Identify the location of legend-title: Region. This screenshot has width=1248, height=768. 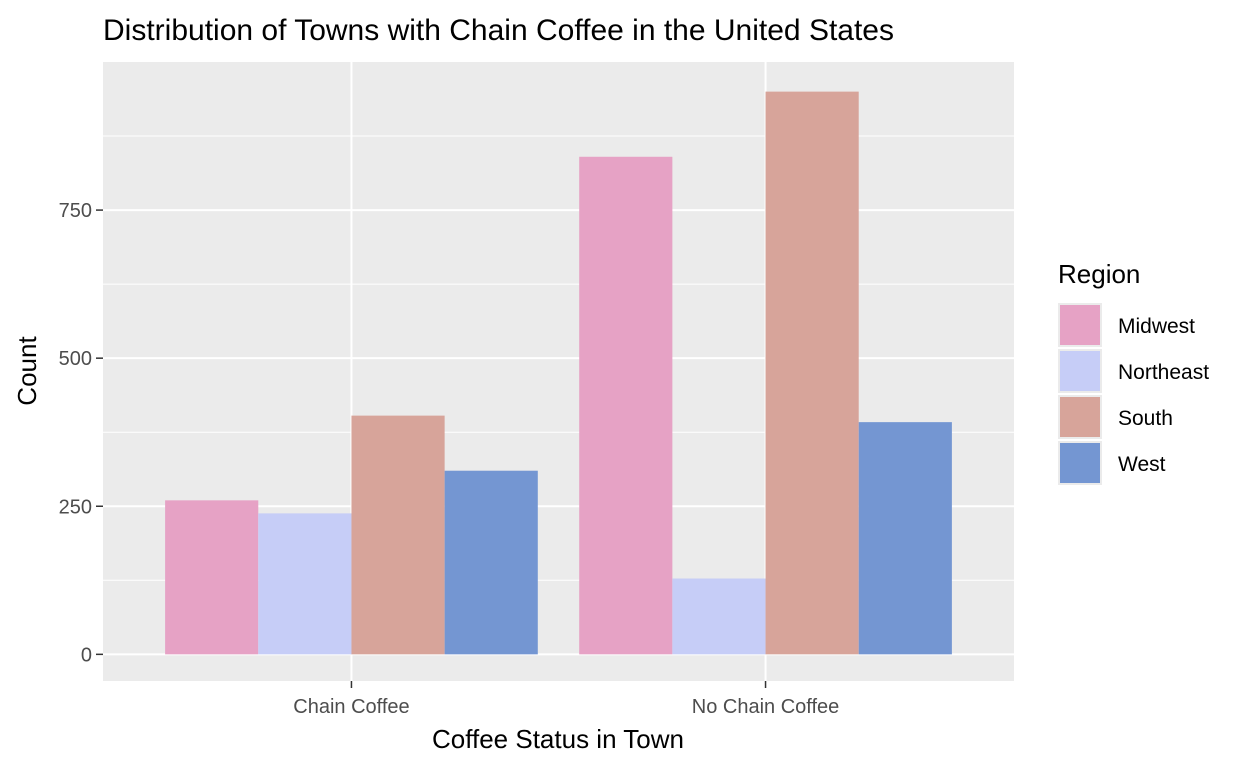
(1099, 274).